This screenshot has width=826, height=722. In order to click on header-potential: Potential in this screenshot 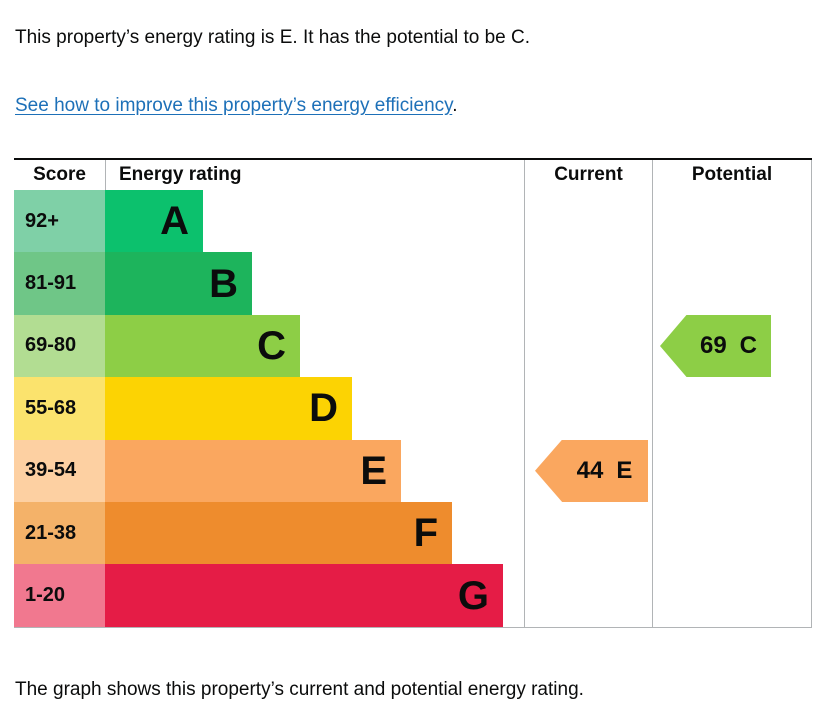, I will do `click(732, 175)`.